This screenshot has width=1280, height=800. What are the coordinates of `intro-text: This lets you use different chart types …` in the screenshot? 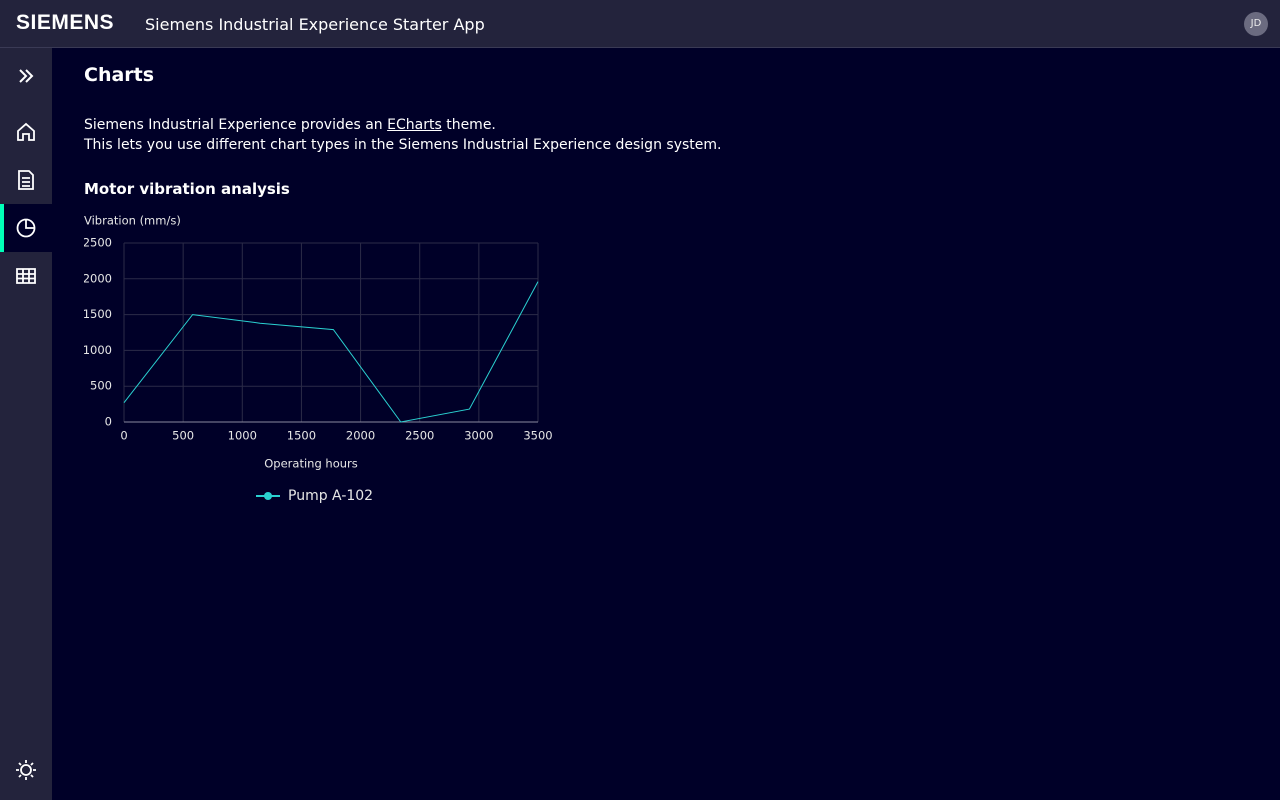 It's located at (403, 145).